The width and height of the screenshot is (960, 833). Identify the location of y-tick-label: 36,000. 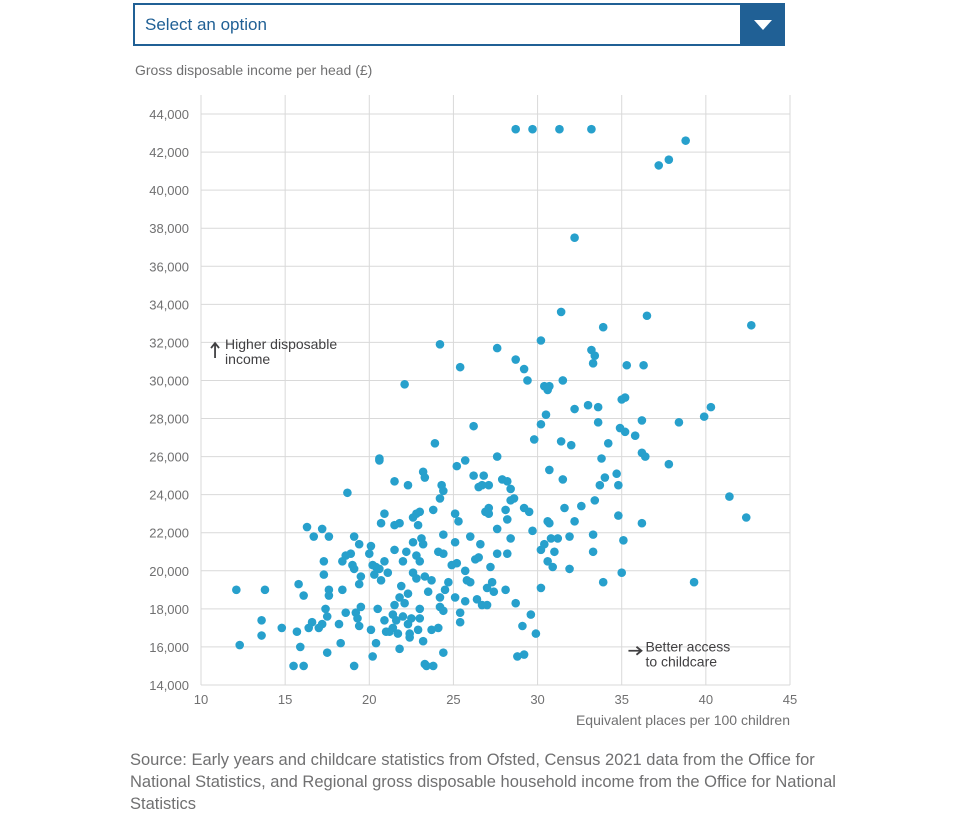
(169, 266).